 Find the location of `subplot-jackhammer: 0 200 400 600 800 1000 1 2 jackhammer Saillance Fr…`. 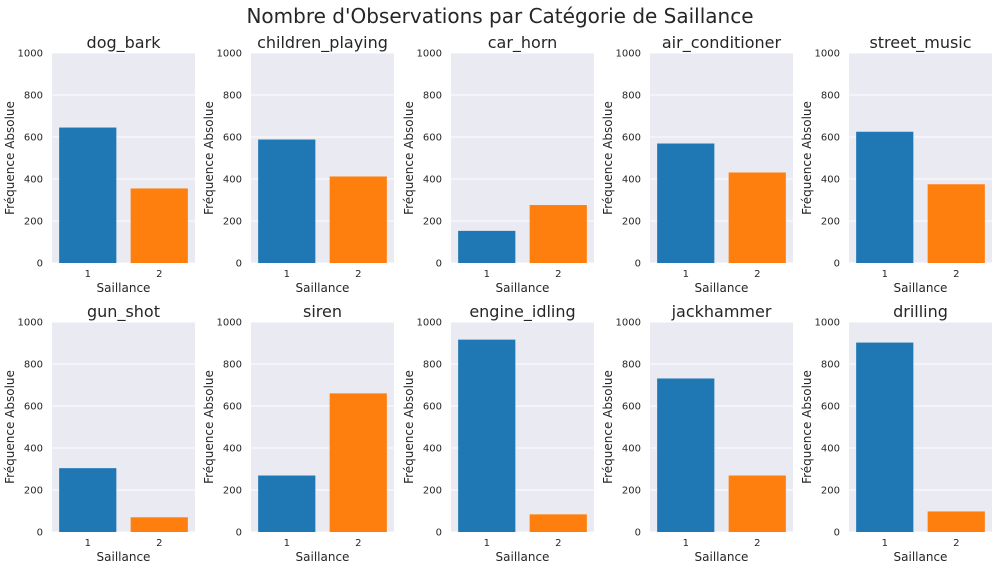

subplot-jackhammer: 0 200 400 600 800 1000 1 2 jackhammer Saillance Fr… is located at coordinates (697, 433).